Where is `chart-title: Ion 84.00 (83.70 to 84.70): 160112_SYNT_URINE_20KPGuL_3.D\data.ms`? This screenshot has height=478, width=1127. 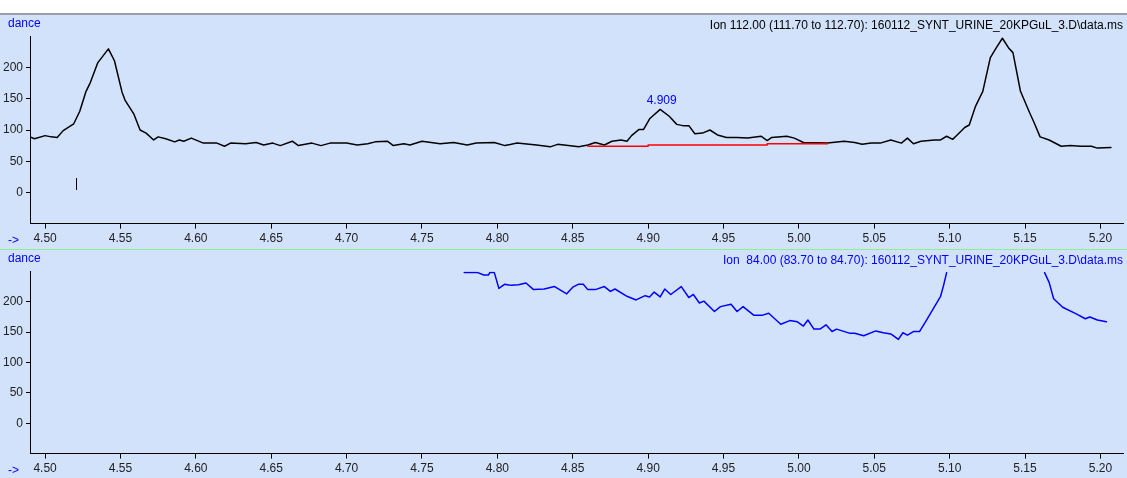
chart-title: Ion 84.00 (83.70 to 84.70): 160112_SYNT_URINE_20KPGuL_3.D\data.ms is located at coordinates (922, 259).